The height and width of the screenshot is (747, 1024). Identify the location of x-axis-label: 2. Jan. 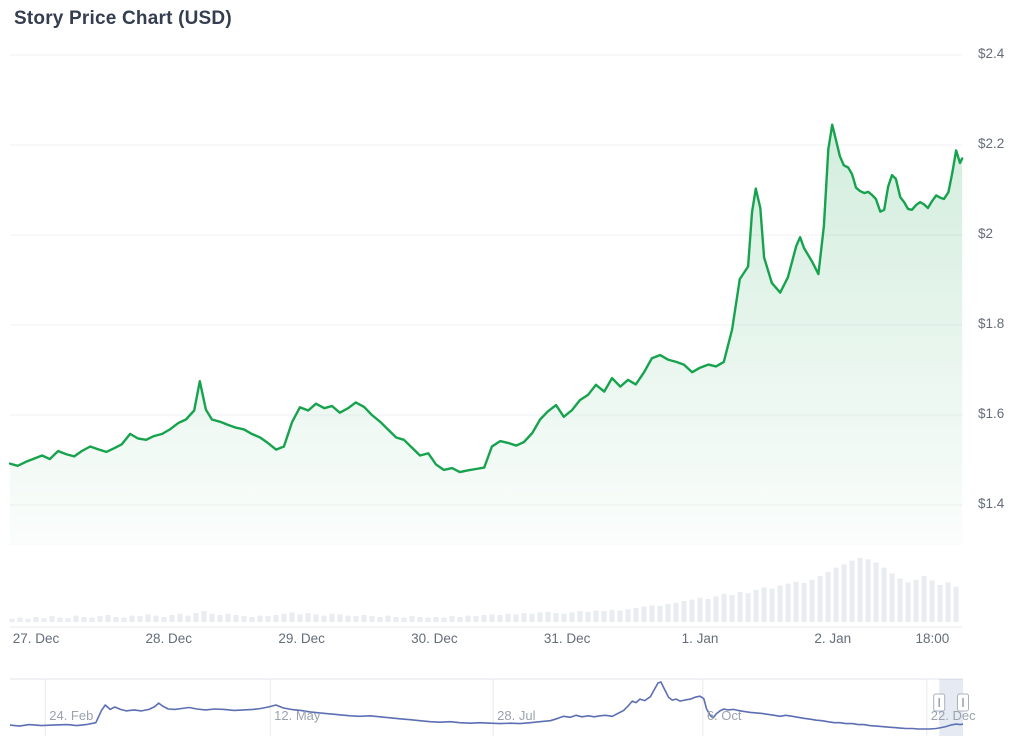
(833, 638).